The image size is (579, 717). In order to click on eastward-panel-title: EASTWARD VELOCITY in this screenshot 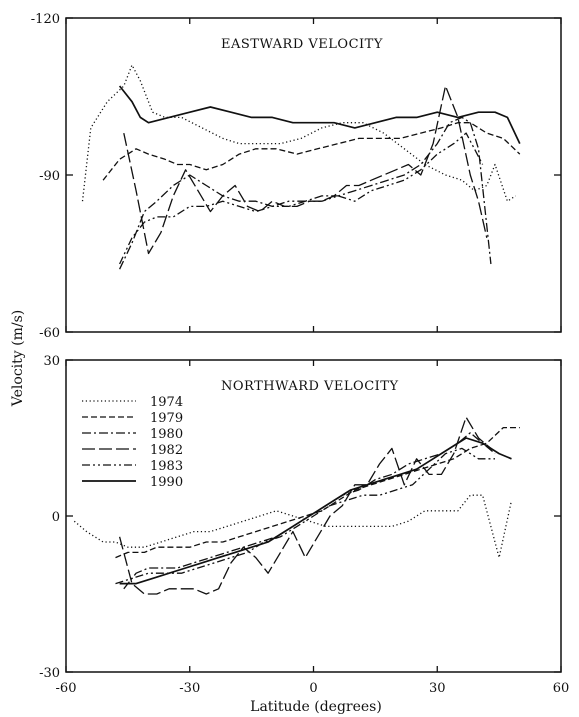, I will do `click(302, 44)`.